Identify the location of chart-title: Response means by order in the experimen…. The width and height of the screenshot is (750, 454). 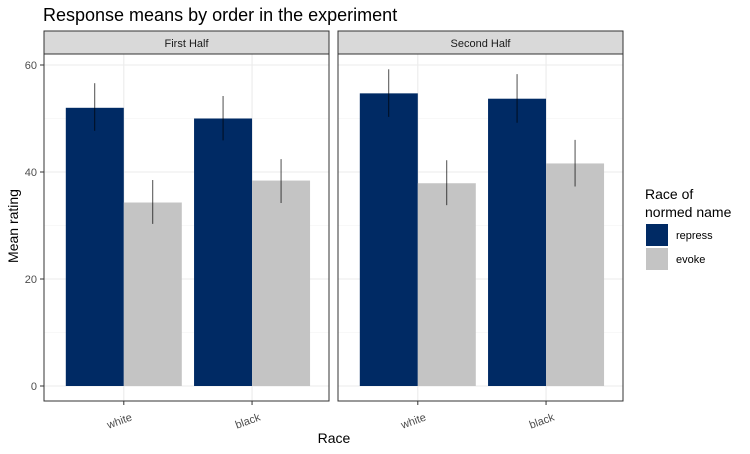
(220, 15).